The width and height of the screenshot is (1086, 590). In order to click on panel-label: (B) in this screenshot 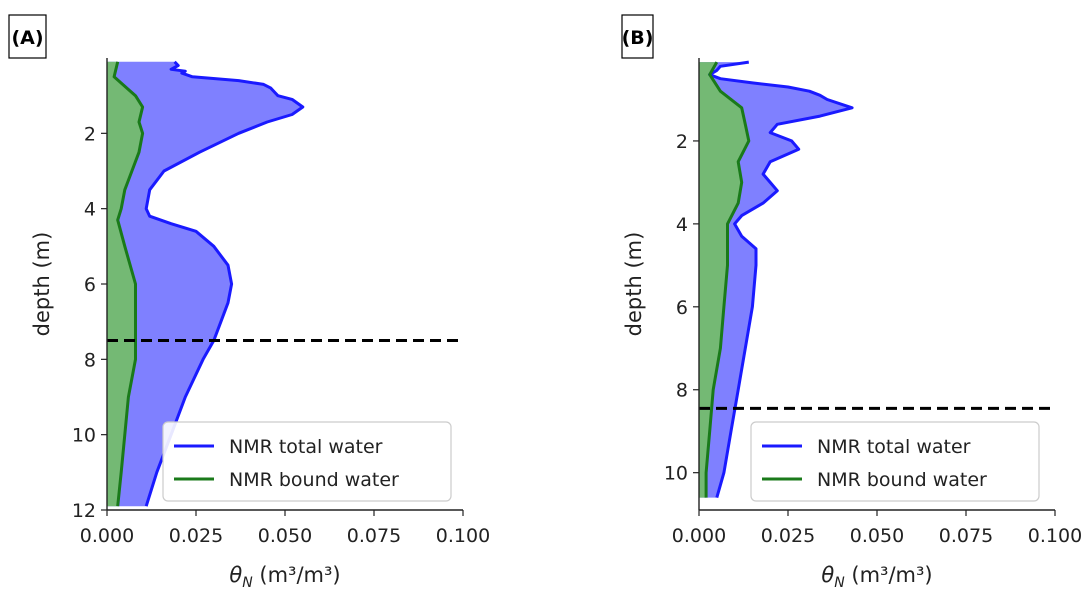, I will do `click(638, 38)`.